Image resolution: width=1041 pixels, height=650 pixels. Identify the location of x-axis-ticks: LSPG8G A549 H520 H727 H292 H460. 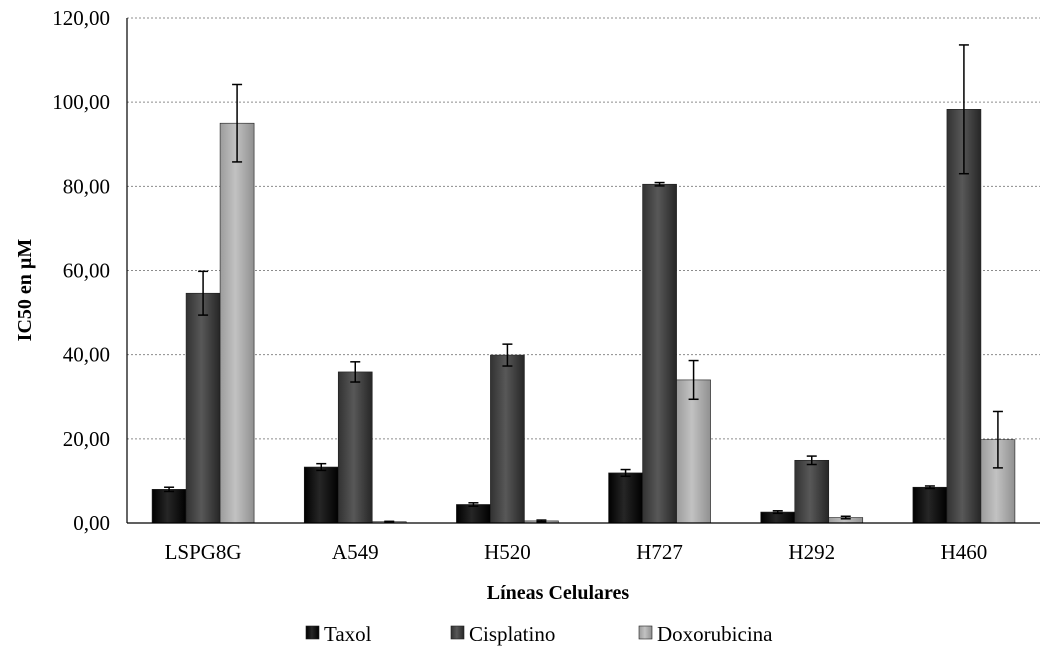
(576, 552).